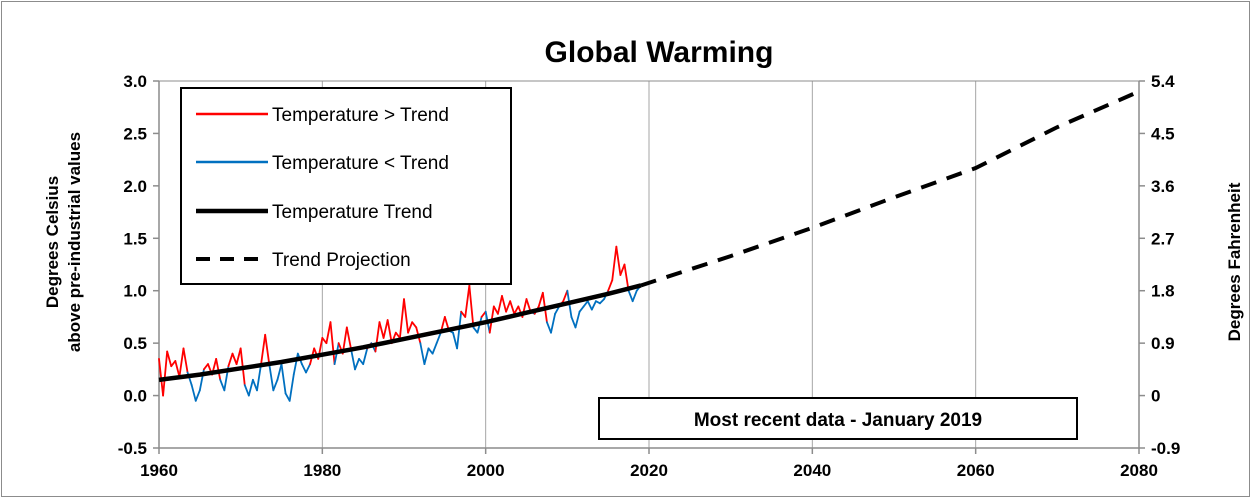 The height and width of the screenshot is (499, 1253). What do you see at coordinates (976, 470) in the screenshot?
I see `x-tick-label: 2060` at bounding box center [976, 470].